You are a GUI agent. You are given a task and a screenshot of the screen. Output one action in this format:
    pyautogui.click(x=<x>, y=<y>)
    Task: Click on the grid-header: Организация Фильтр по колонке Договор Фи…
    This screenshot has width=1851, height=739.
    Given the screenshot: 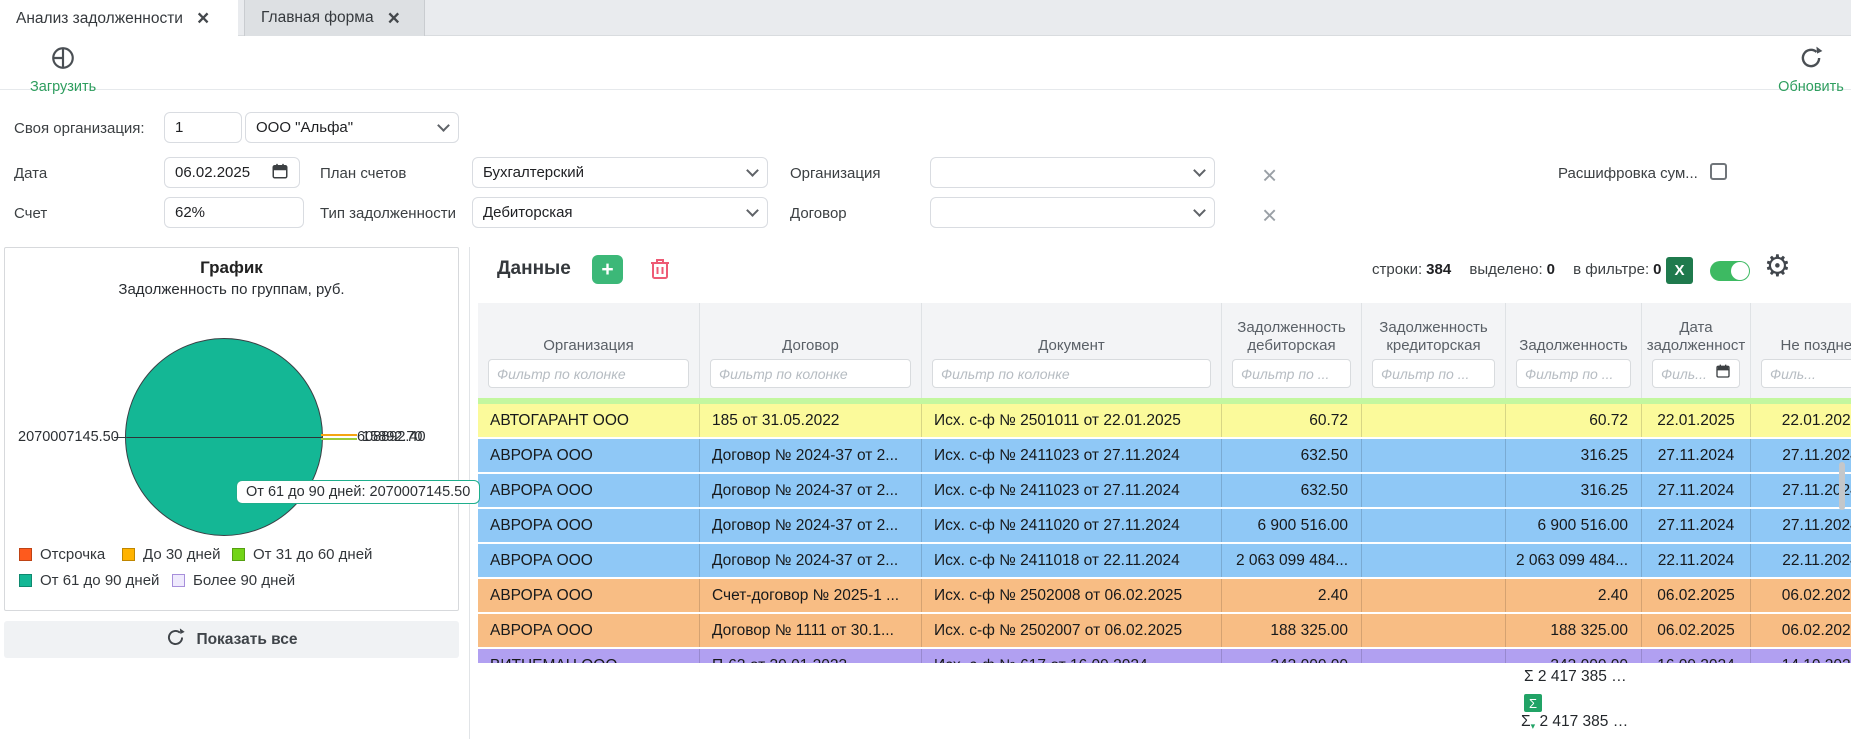 What is the action you would take?
    pyautogui.click(x=1164, y=350)
    